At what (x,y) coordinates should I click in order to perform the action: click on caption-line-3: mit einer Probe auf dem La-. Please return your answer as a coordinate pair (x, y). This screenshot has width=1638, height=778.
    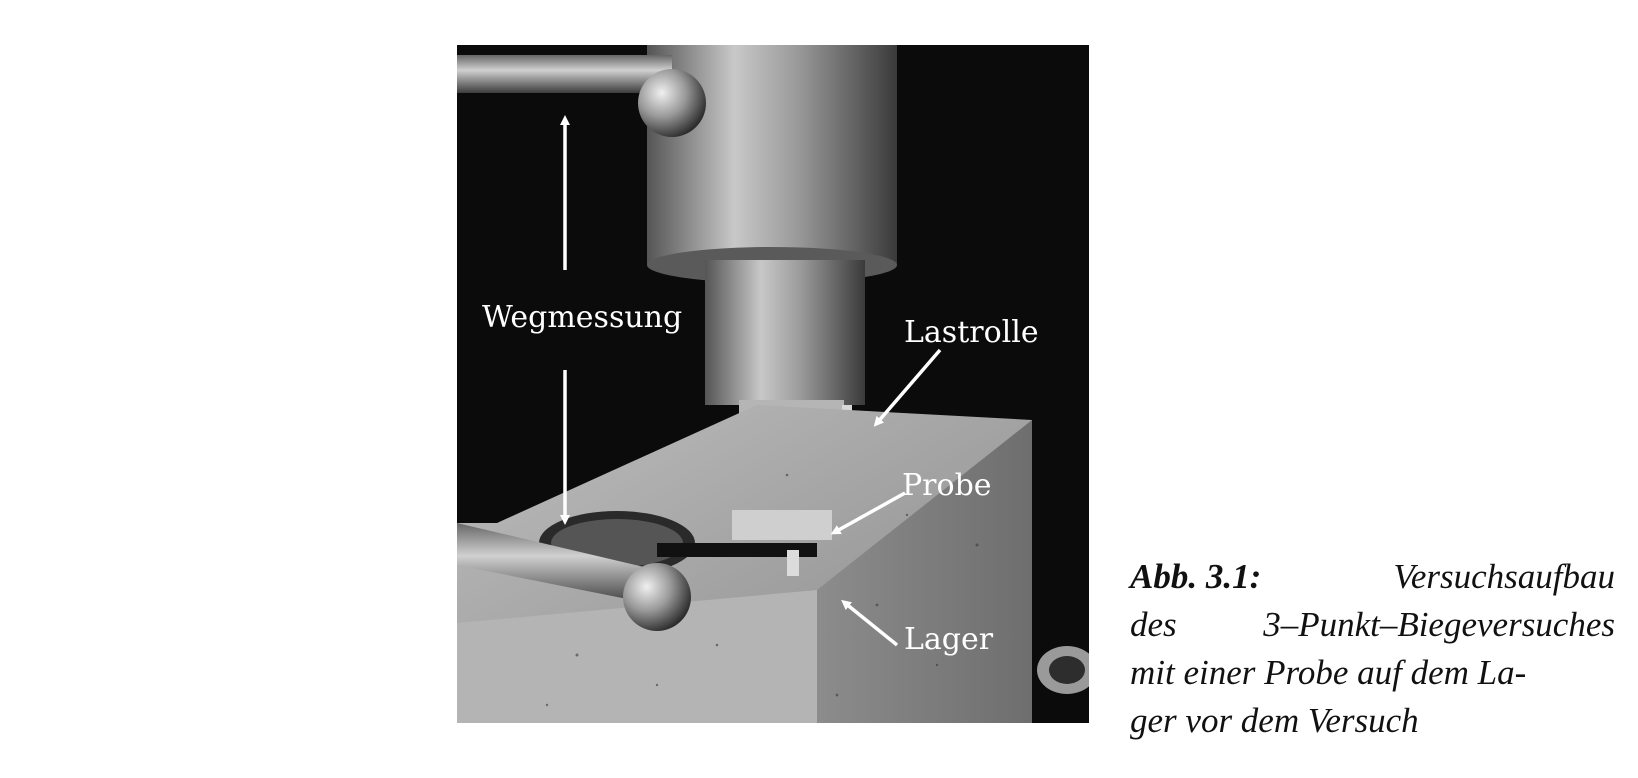
    Looking at the image, I should click on (1328, 672).